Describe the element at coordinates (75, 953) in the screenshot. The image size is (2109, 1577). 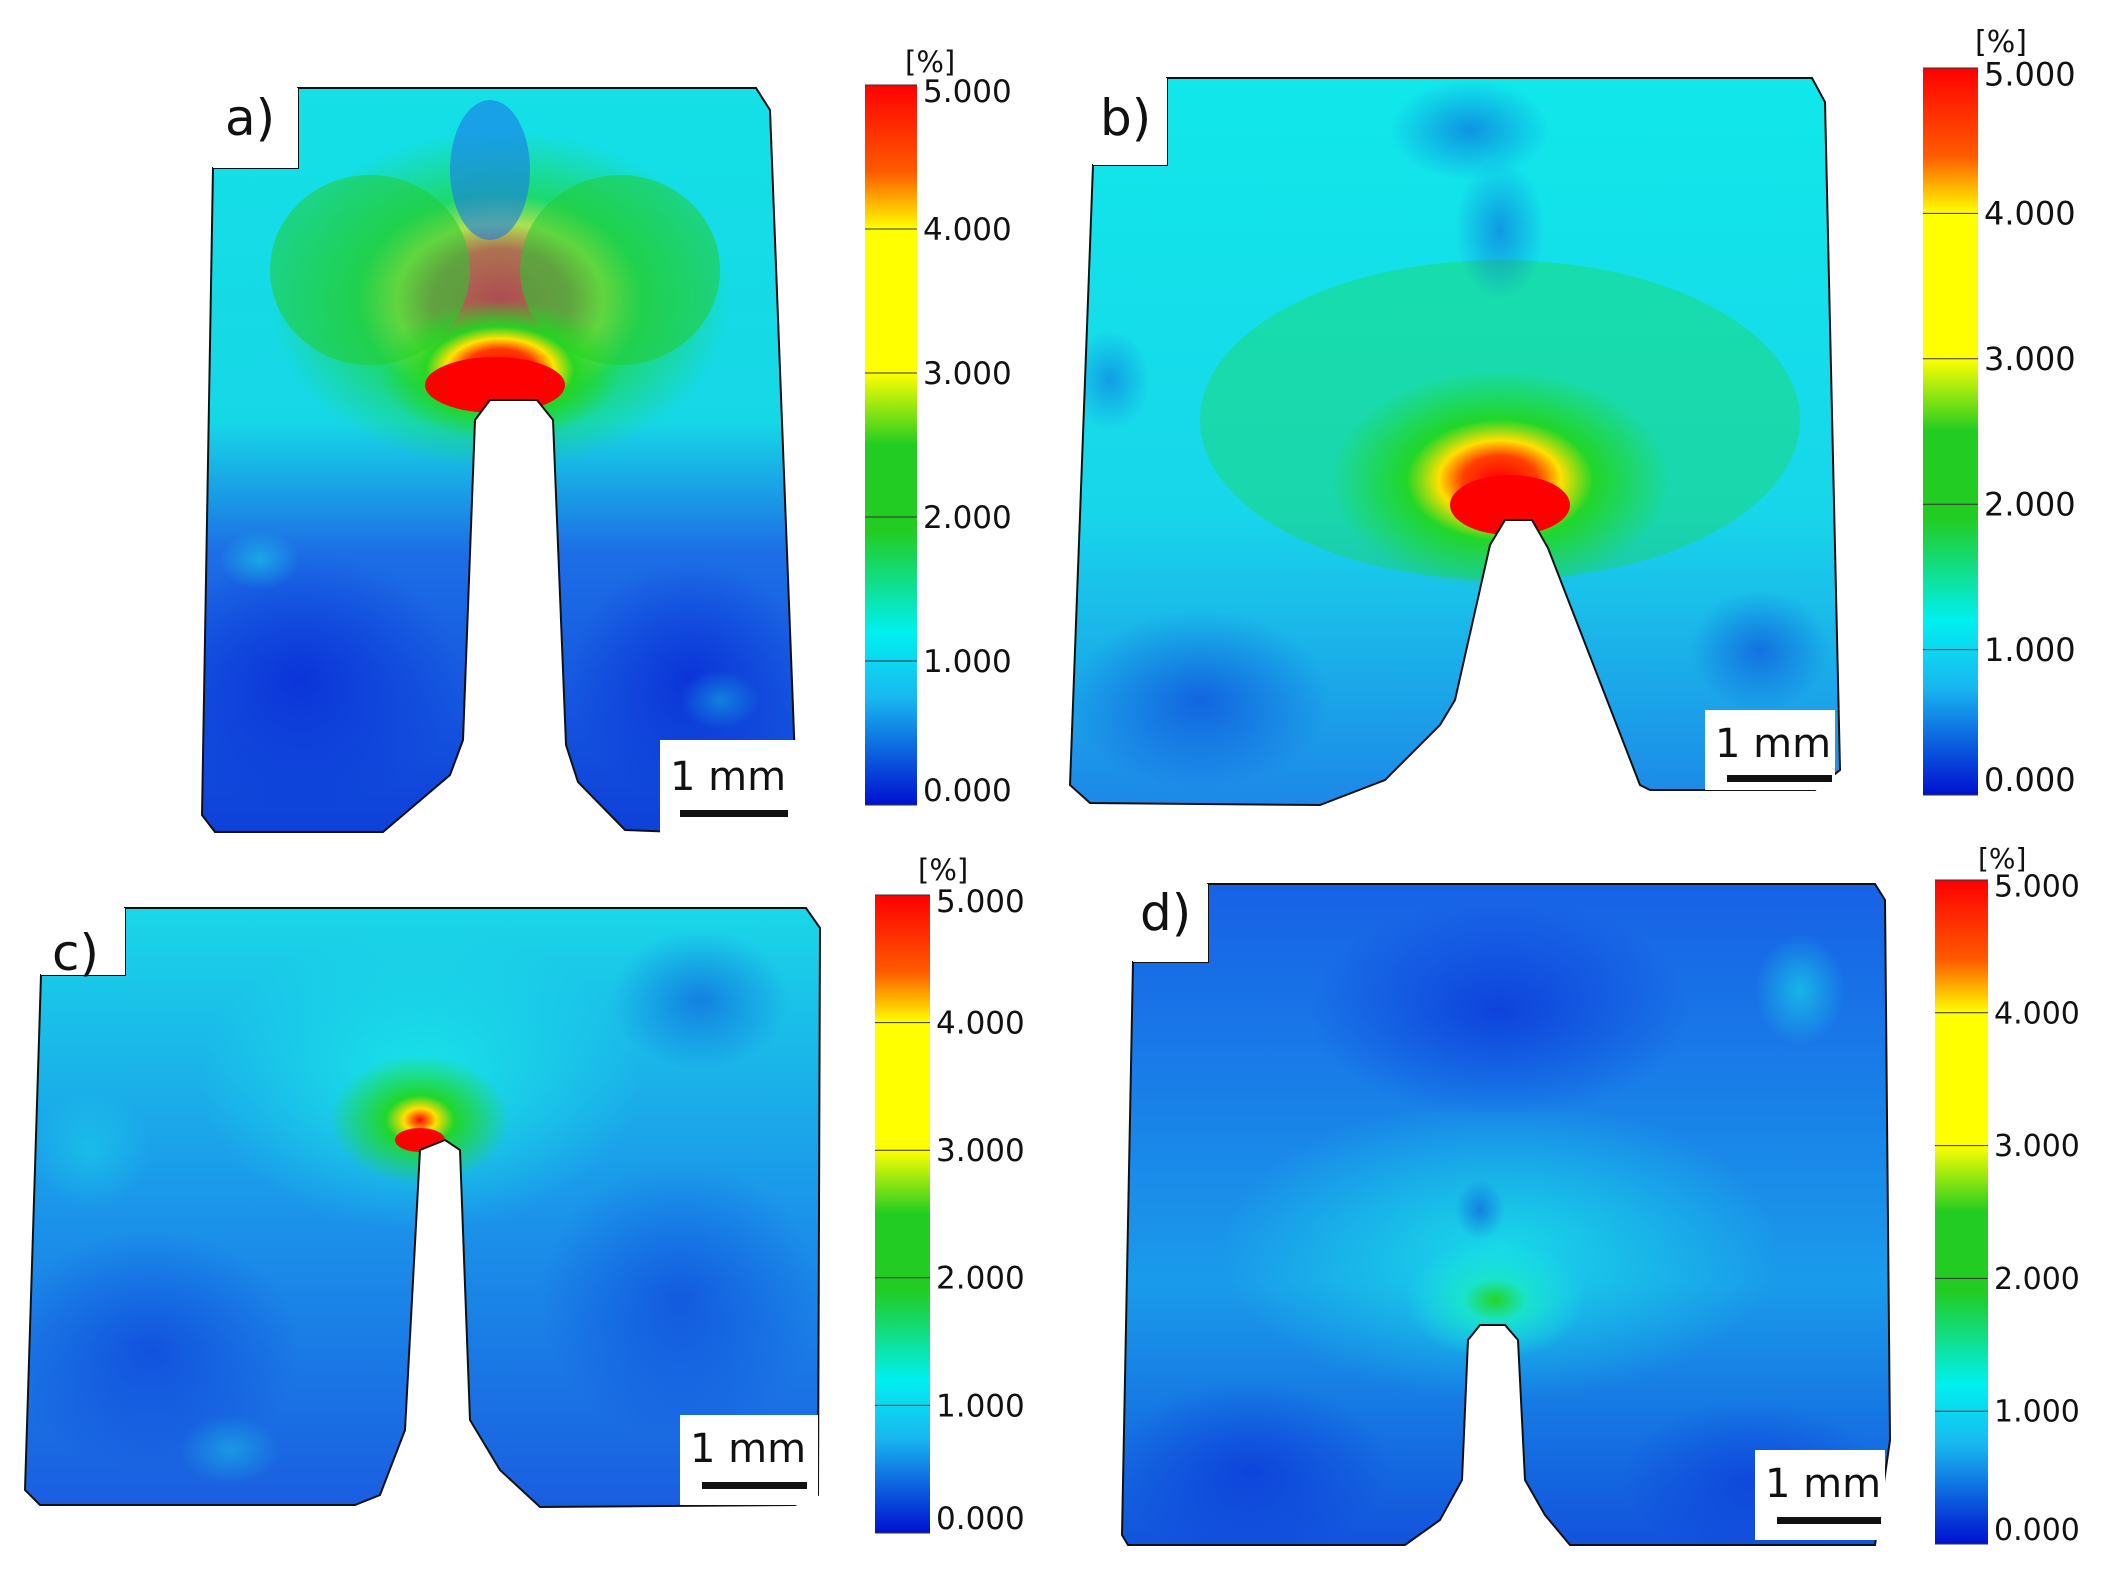
I see `panel-label-c: c)` at that location.